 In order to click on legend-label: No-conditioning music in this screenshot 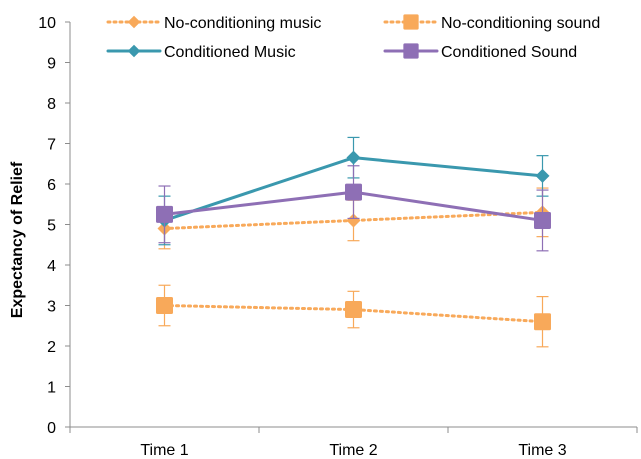, I will do `click(242, 23)`.